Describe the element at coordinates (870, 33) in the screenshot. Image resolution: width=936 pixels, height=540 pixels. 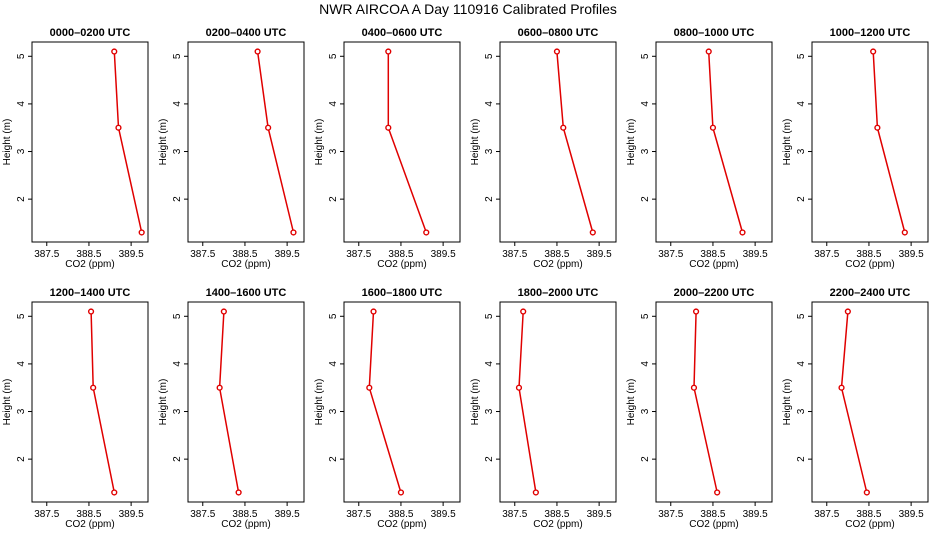
I see `panel-title: 1000–1200 UTC` at that location.